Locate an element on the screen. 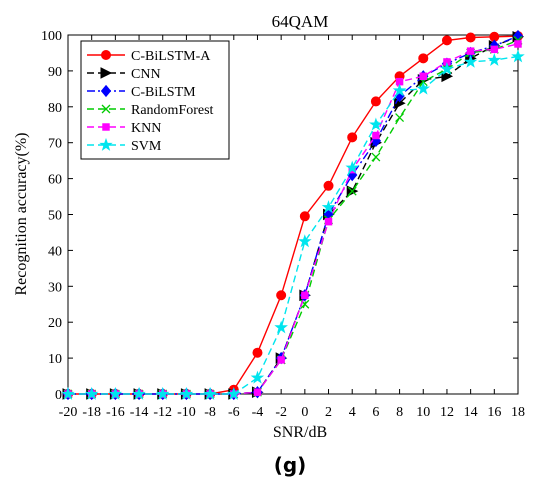 This screenshot has height=485, width=550. chart-title: 64QAM is located at coordinates (300, 21).